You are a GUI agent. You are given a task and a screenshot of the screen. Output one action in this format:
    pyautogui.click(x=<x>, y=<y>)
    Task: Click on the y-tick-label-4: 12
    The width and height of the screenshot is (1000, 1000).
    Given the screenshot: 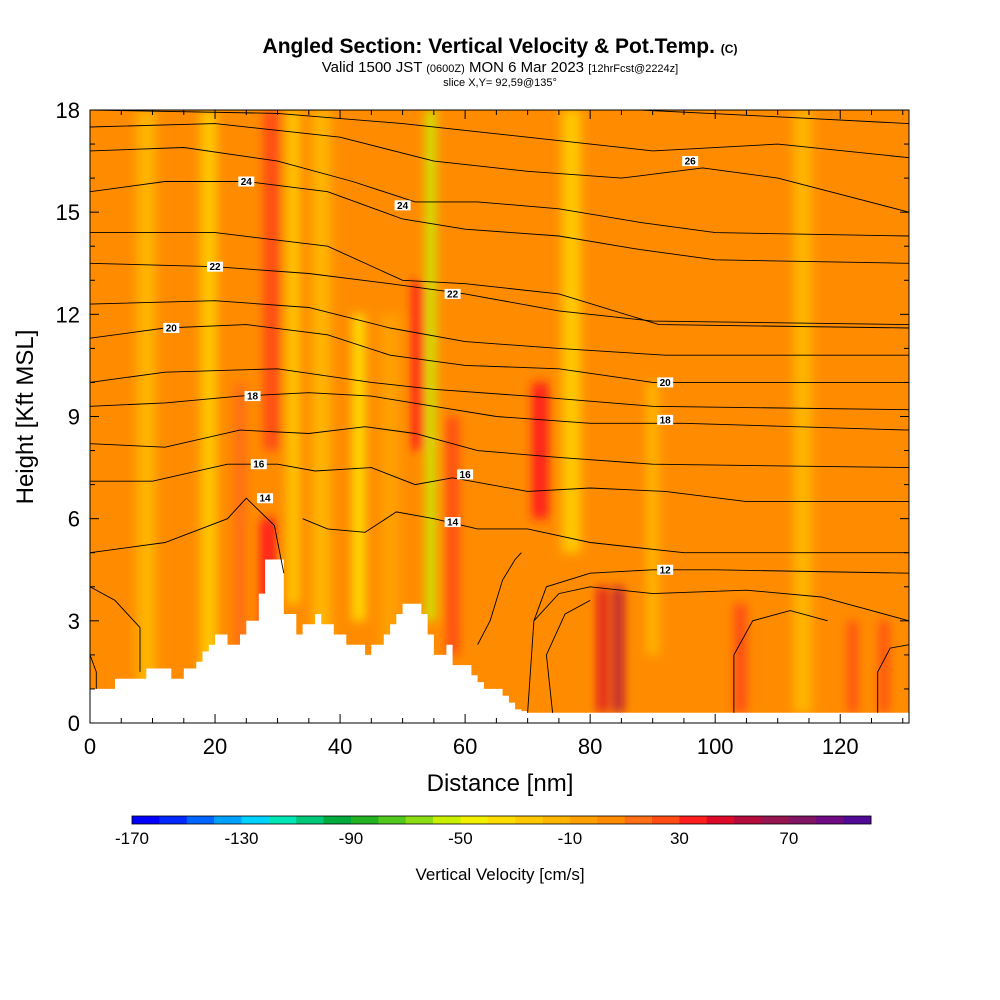 What is the action you would take?
    pyautogui.click(x=68, y=314)
    